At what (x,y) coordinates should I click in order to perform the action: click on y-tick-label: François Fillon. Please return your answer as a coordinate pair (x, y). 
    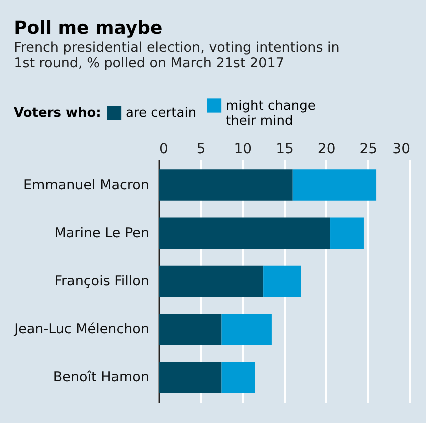
    Looking at the image, I should click on (102, 282).